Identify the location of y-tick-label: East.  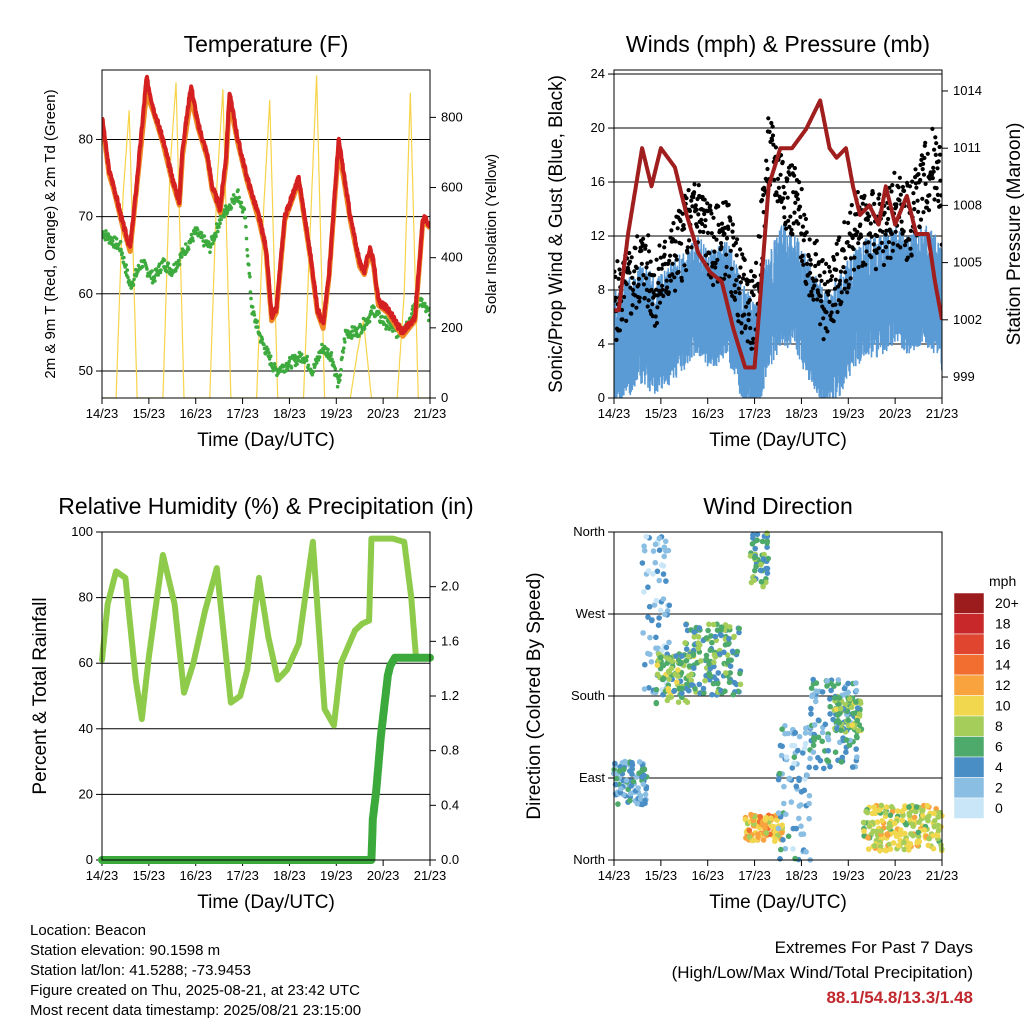
(592, 777).